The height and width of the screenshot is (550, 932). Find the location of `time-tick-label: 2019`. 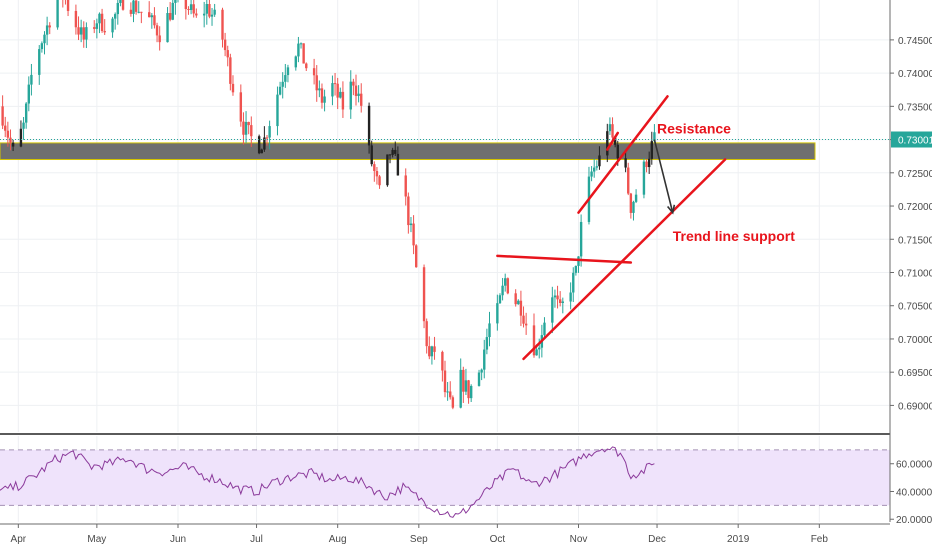

time-tick-label: 2019 is located at coordinates (738, 539).